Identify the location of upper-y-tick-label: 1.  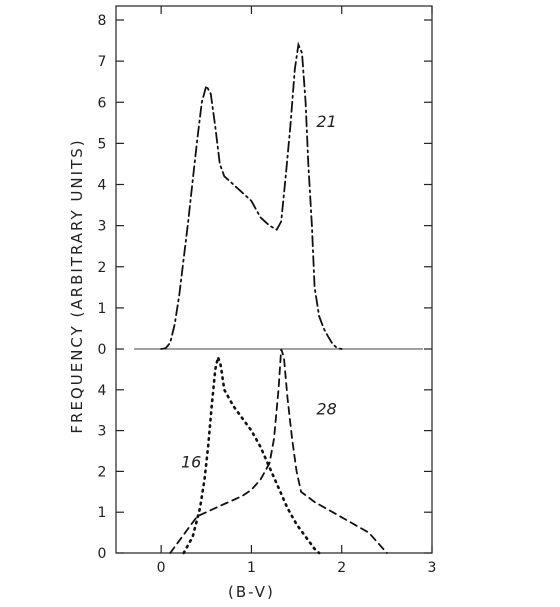
(102, 309).